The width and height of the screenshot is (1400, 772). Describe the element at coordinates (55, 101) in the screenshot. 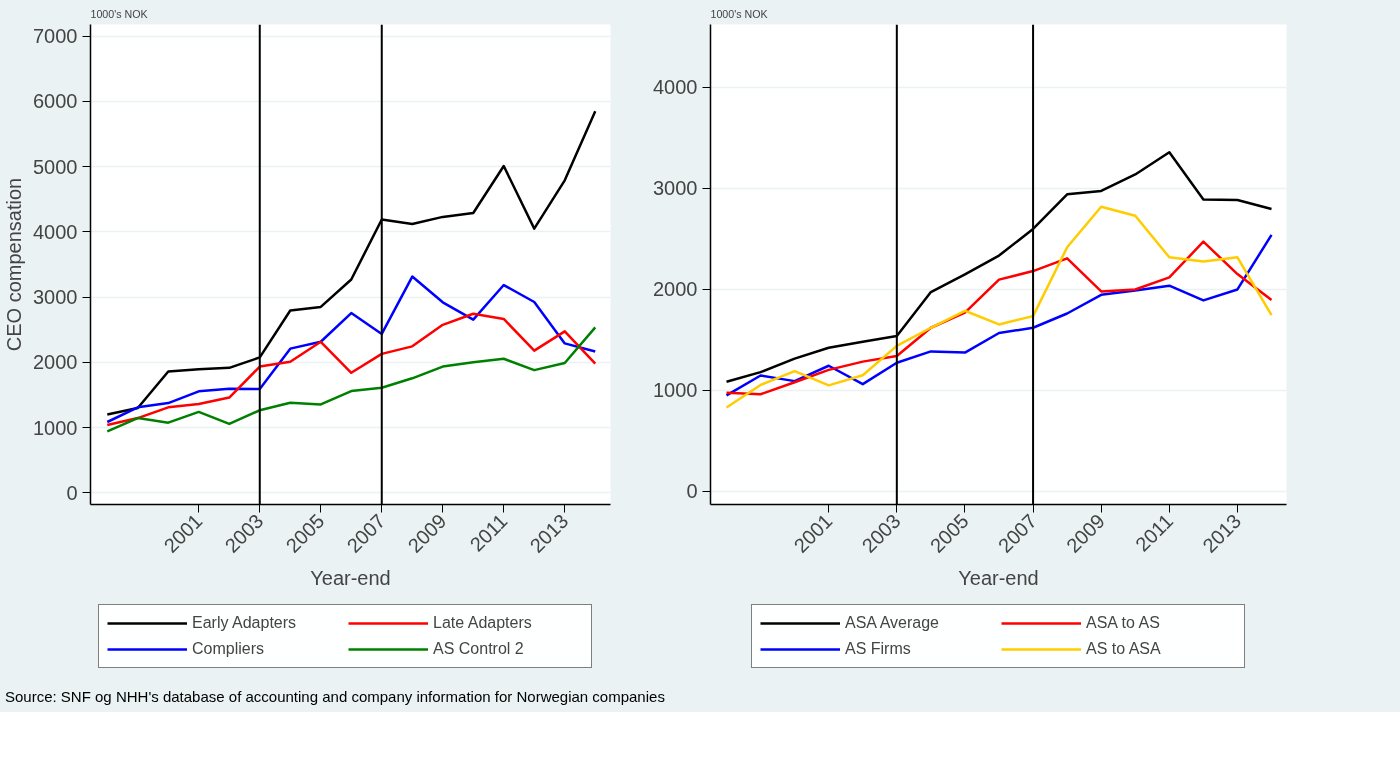

I see `y-tick-label: 6000` at that location.